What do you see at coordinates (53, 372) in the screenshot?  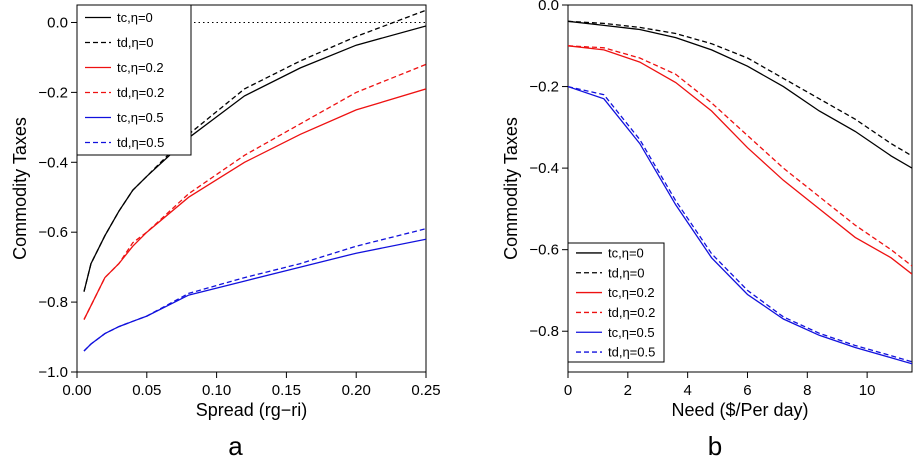 I see `y-tick-label: −1.0` at bounding box center [53, 372].